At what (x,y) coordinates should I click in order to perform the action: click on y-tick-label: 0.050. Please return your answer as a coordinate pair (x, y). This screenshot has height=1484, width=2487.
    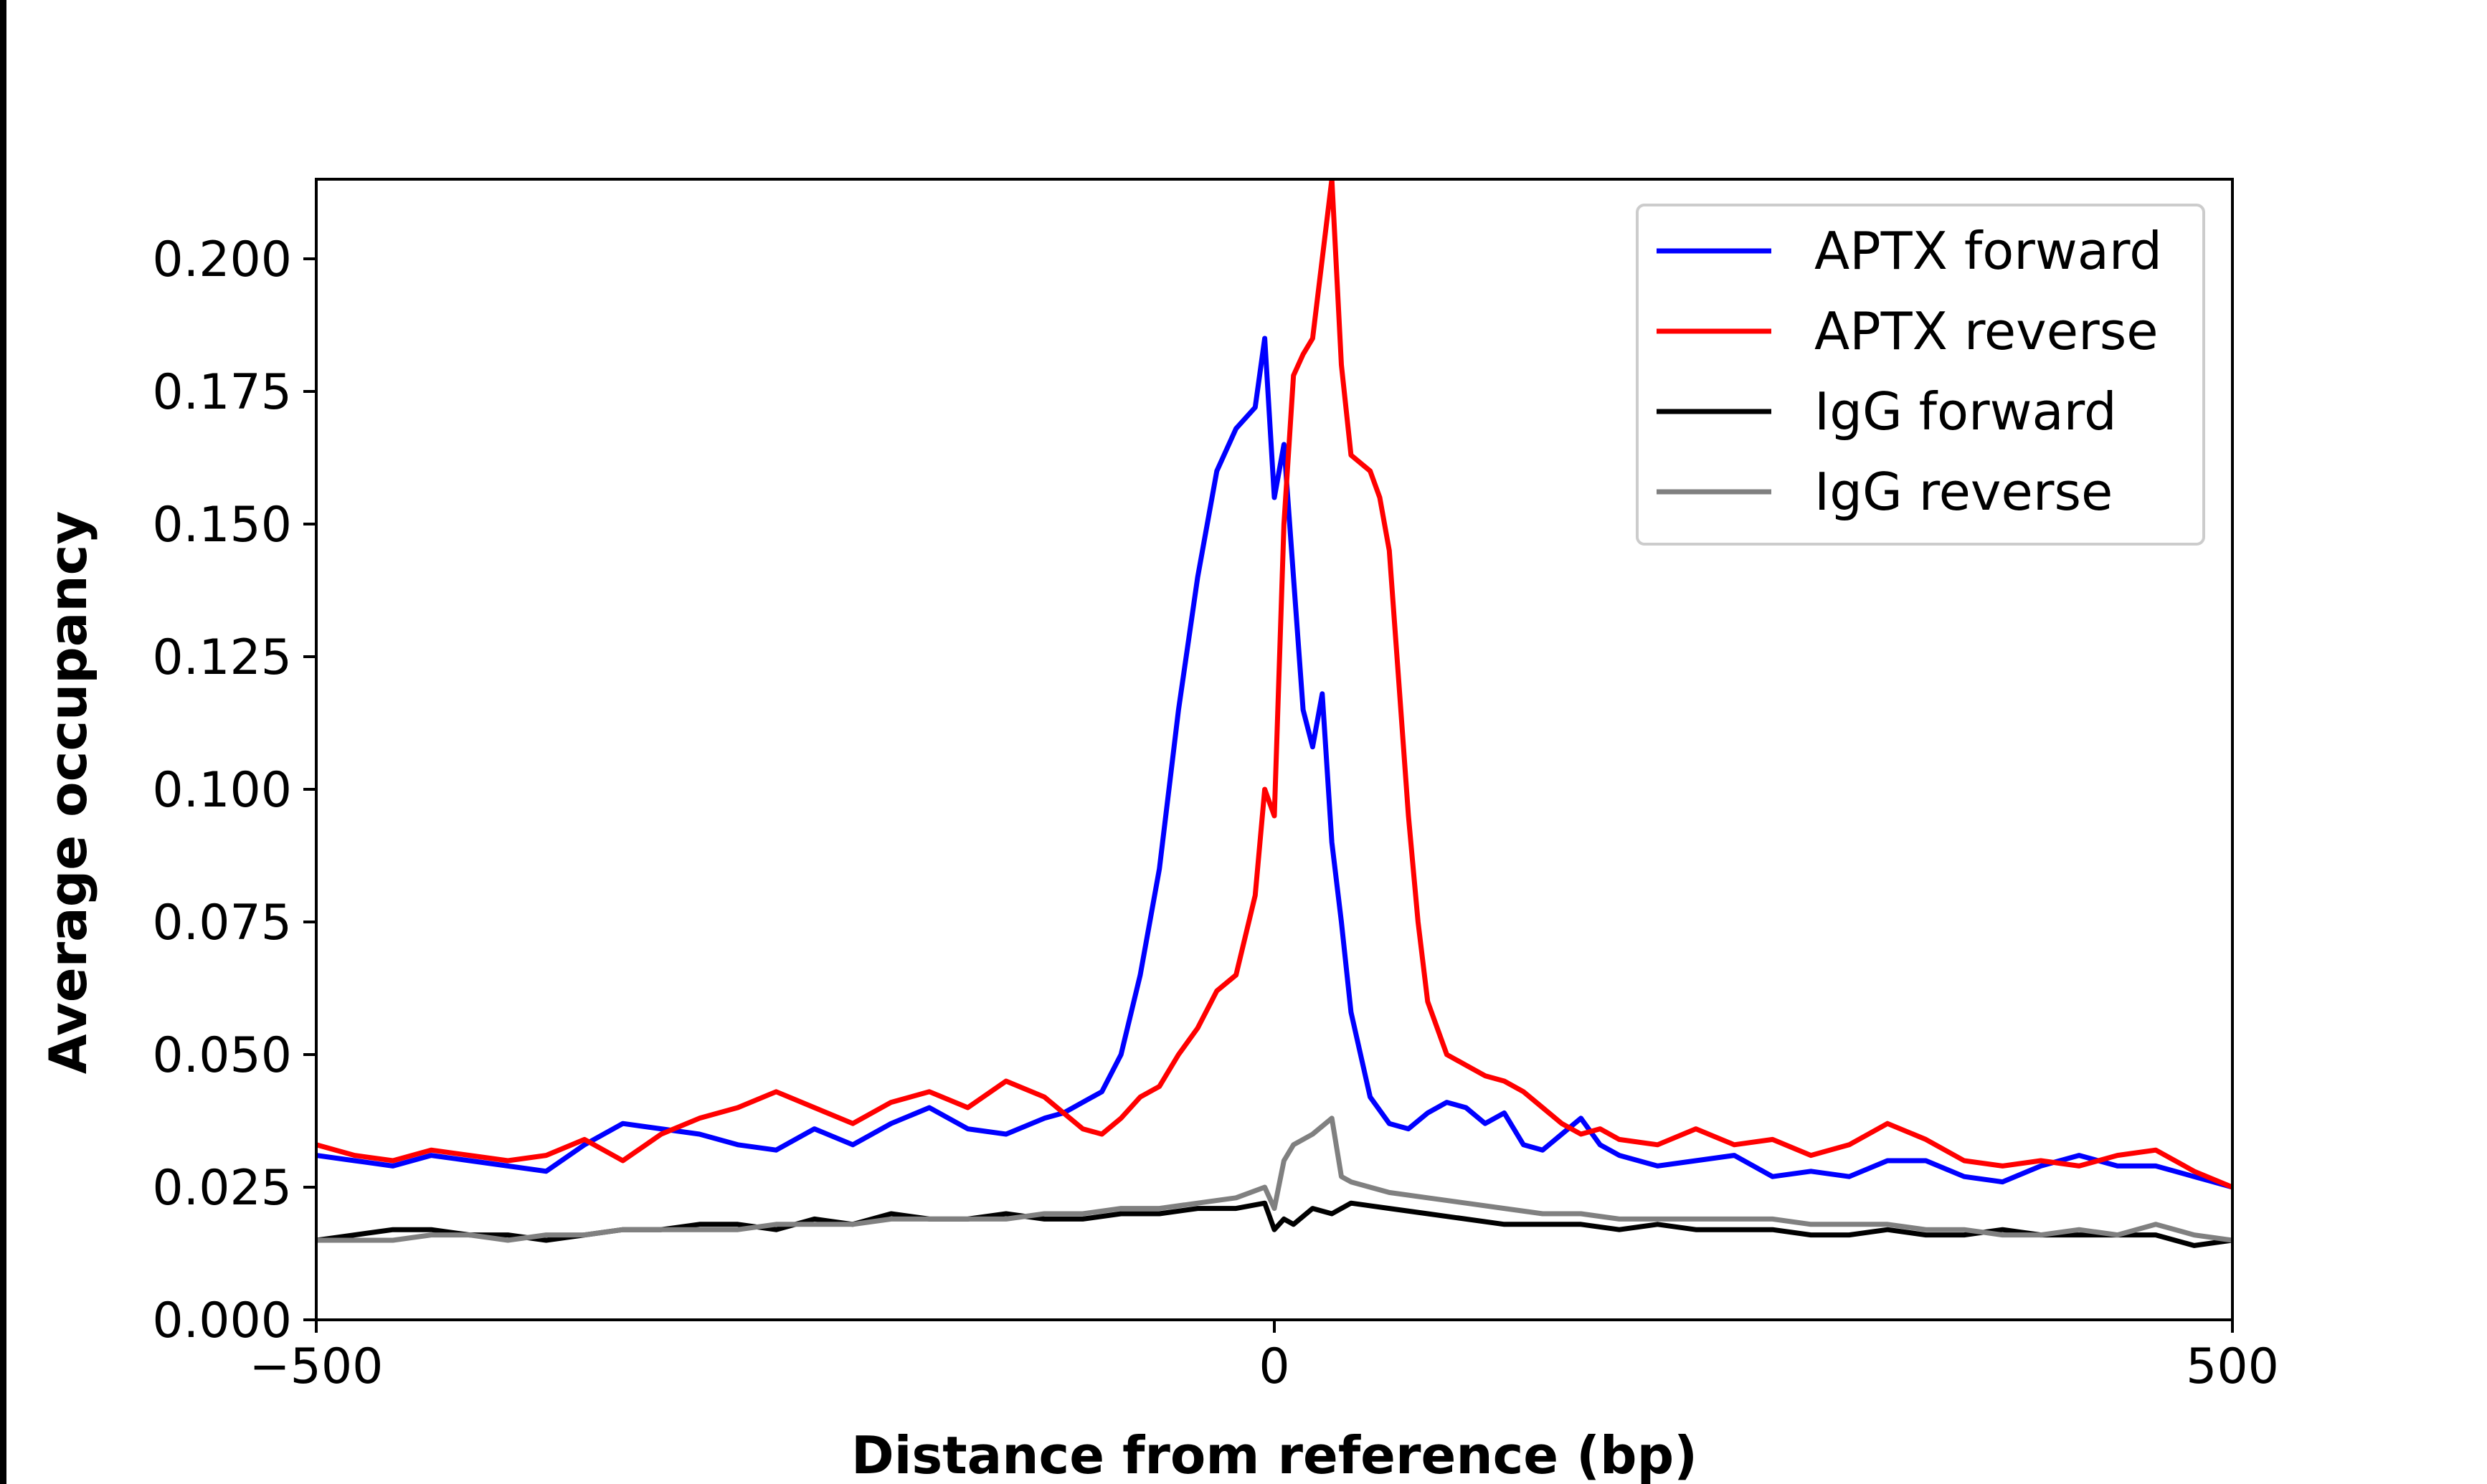
    Looking at the image, I should click on (222, 1056).